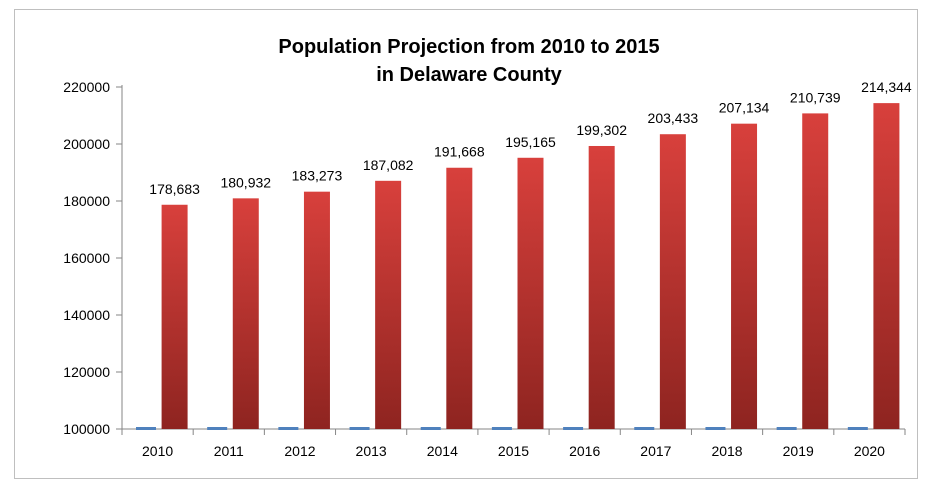 Image resolution: width=929 pixels, height=487 pixels. What do you see at coordinates (86, 87) in the screenshot?
I see `y-tick-label: 220000` at bounding box center [86, 87].